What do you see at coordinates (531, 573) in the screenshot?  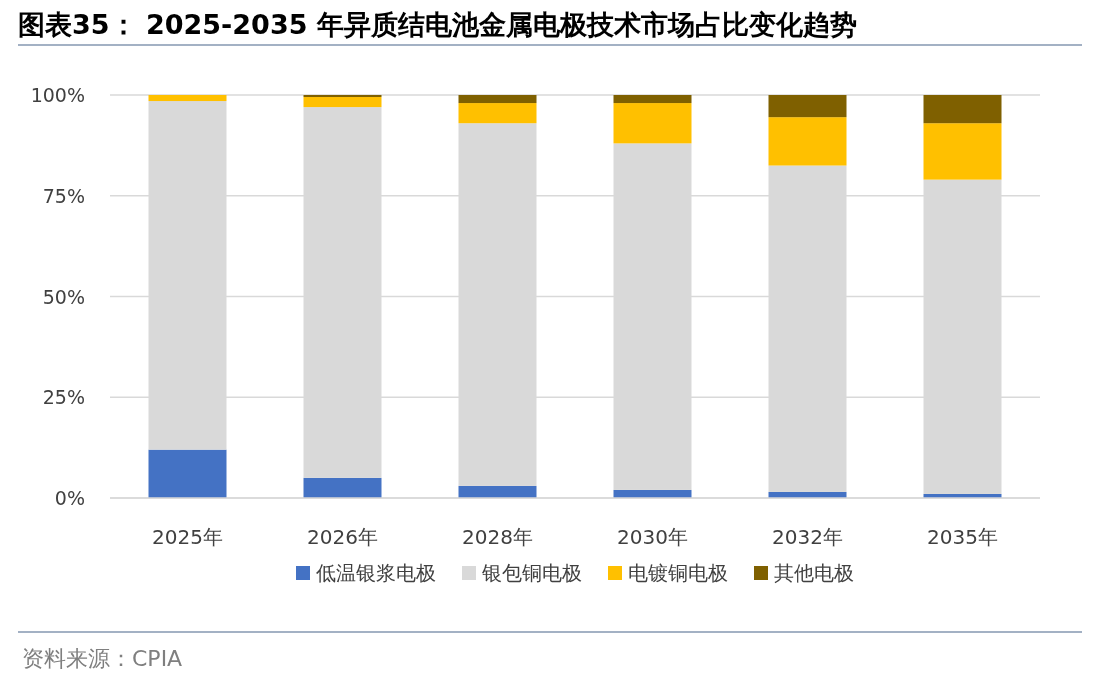 I see `legend-label: 银包铜电极` at bounding box center [531, 573].